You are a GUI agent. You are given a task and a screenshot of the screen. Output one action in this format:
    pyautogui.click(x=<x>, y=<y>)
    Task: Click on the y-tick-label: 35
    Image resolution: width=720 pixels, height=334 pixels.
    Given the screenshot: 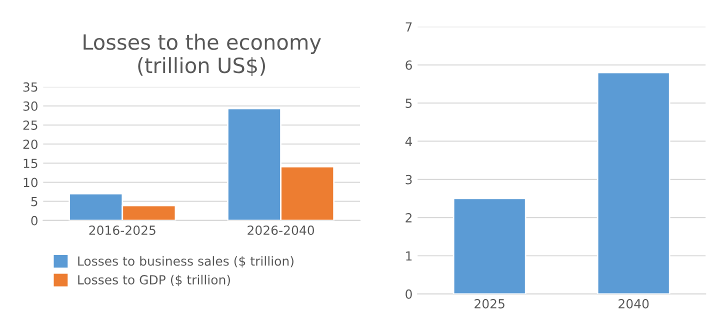 What is the action you would take?
    pyautogui.click(x=30, y=87)
    